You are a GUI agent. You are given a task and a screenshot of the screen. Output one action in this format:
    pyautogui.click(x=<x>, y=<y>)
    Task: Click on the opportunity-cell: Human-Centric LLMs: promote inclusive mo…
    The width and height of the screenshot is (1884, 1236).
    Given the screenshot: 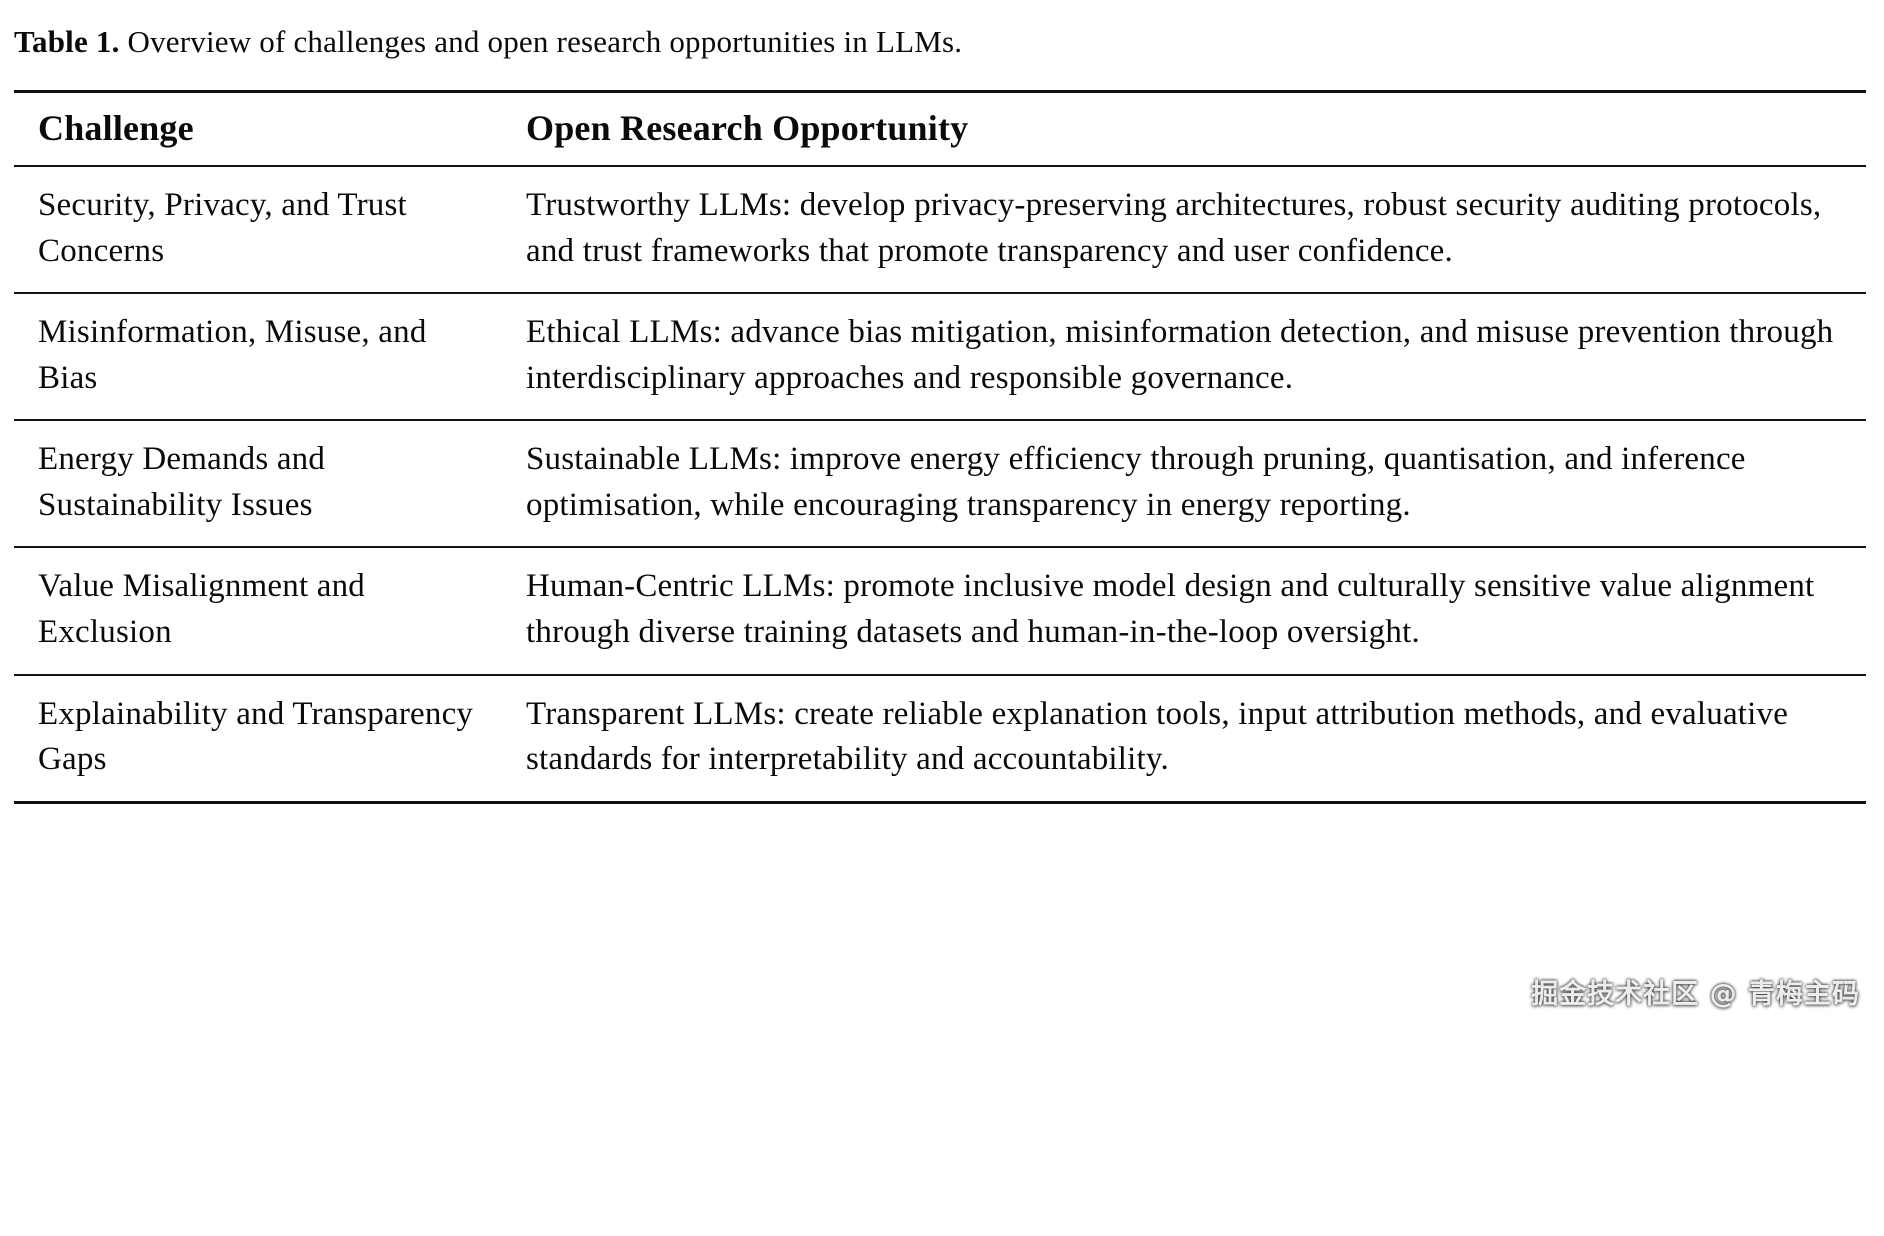 What is the action you would take?
    pyautogui.click(x=1184, y=610)
    